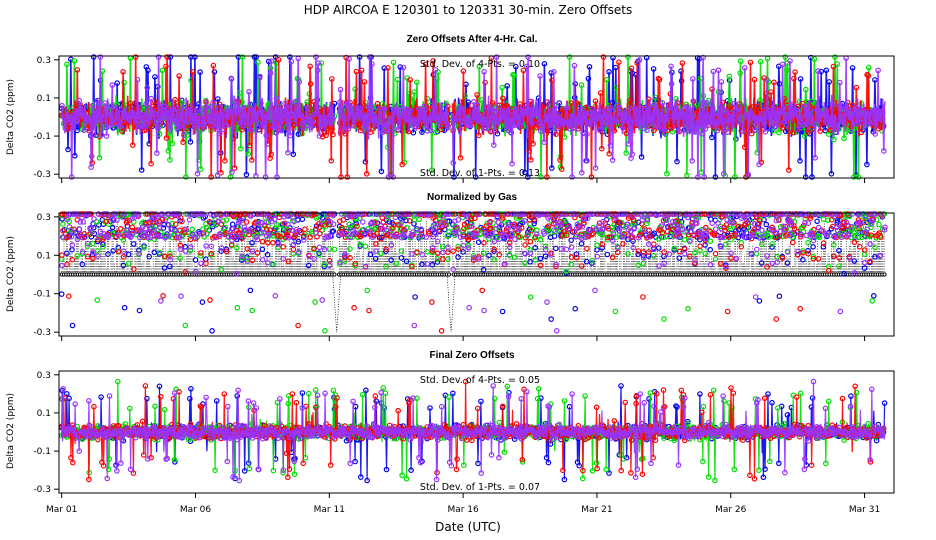  Describe the element at coordinates (44, 256) in the screenshot. I see `y-tick-label: 0.1` at that location.